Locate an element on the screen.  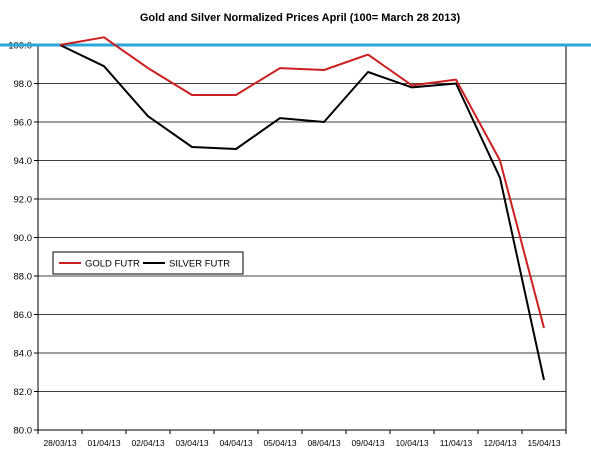
legend-gold-label: GOLD FUTR is located at coordinates (112, 264).